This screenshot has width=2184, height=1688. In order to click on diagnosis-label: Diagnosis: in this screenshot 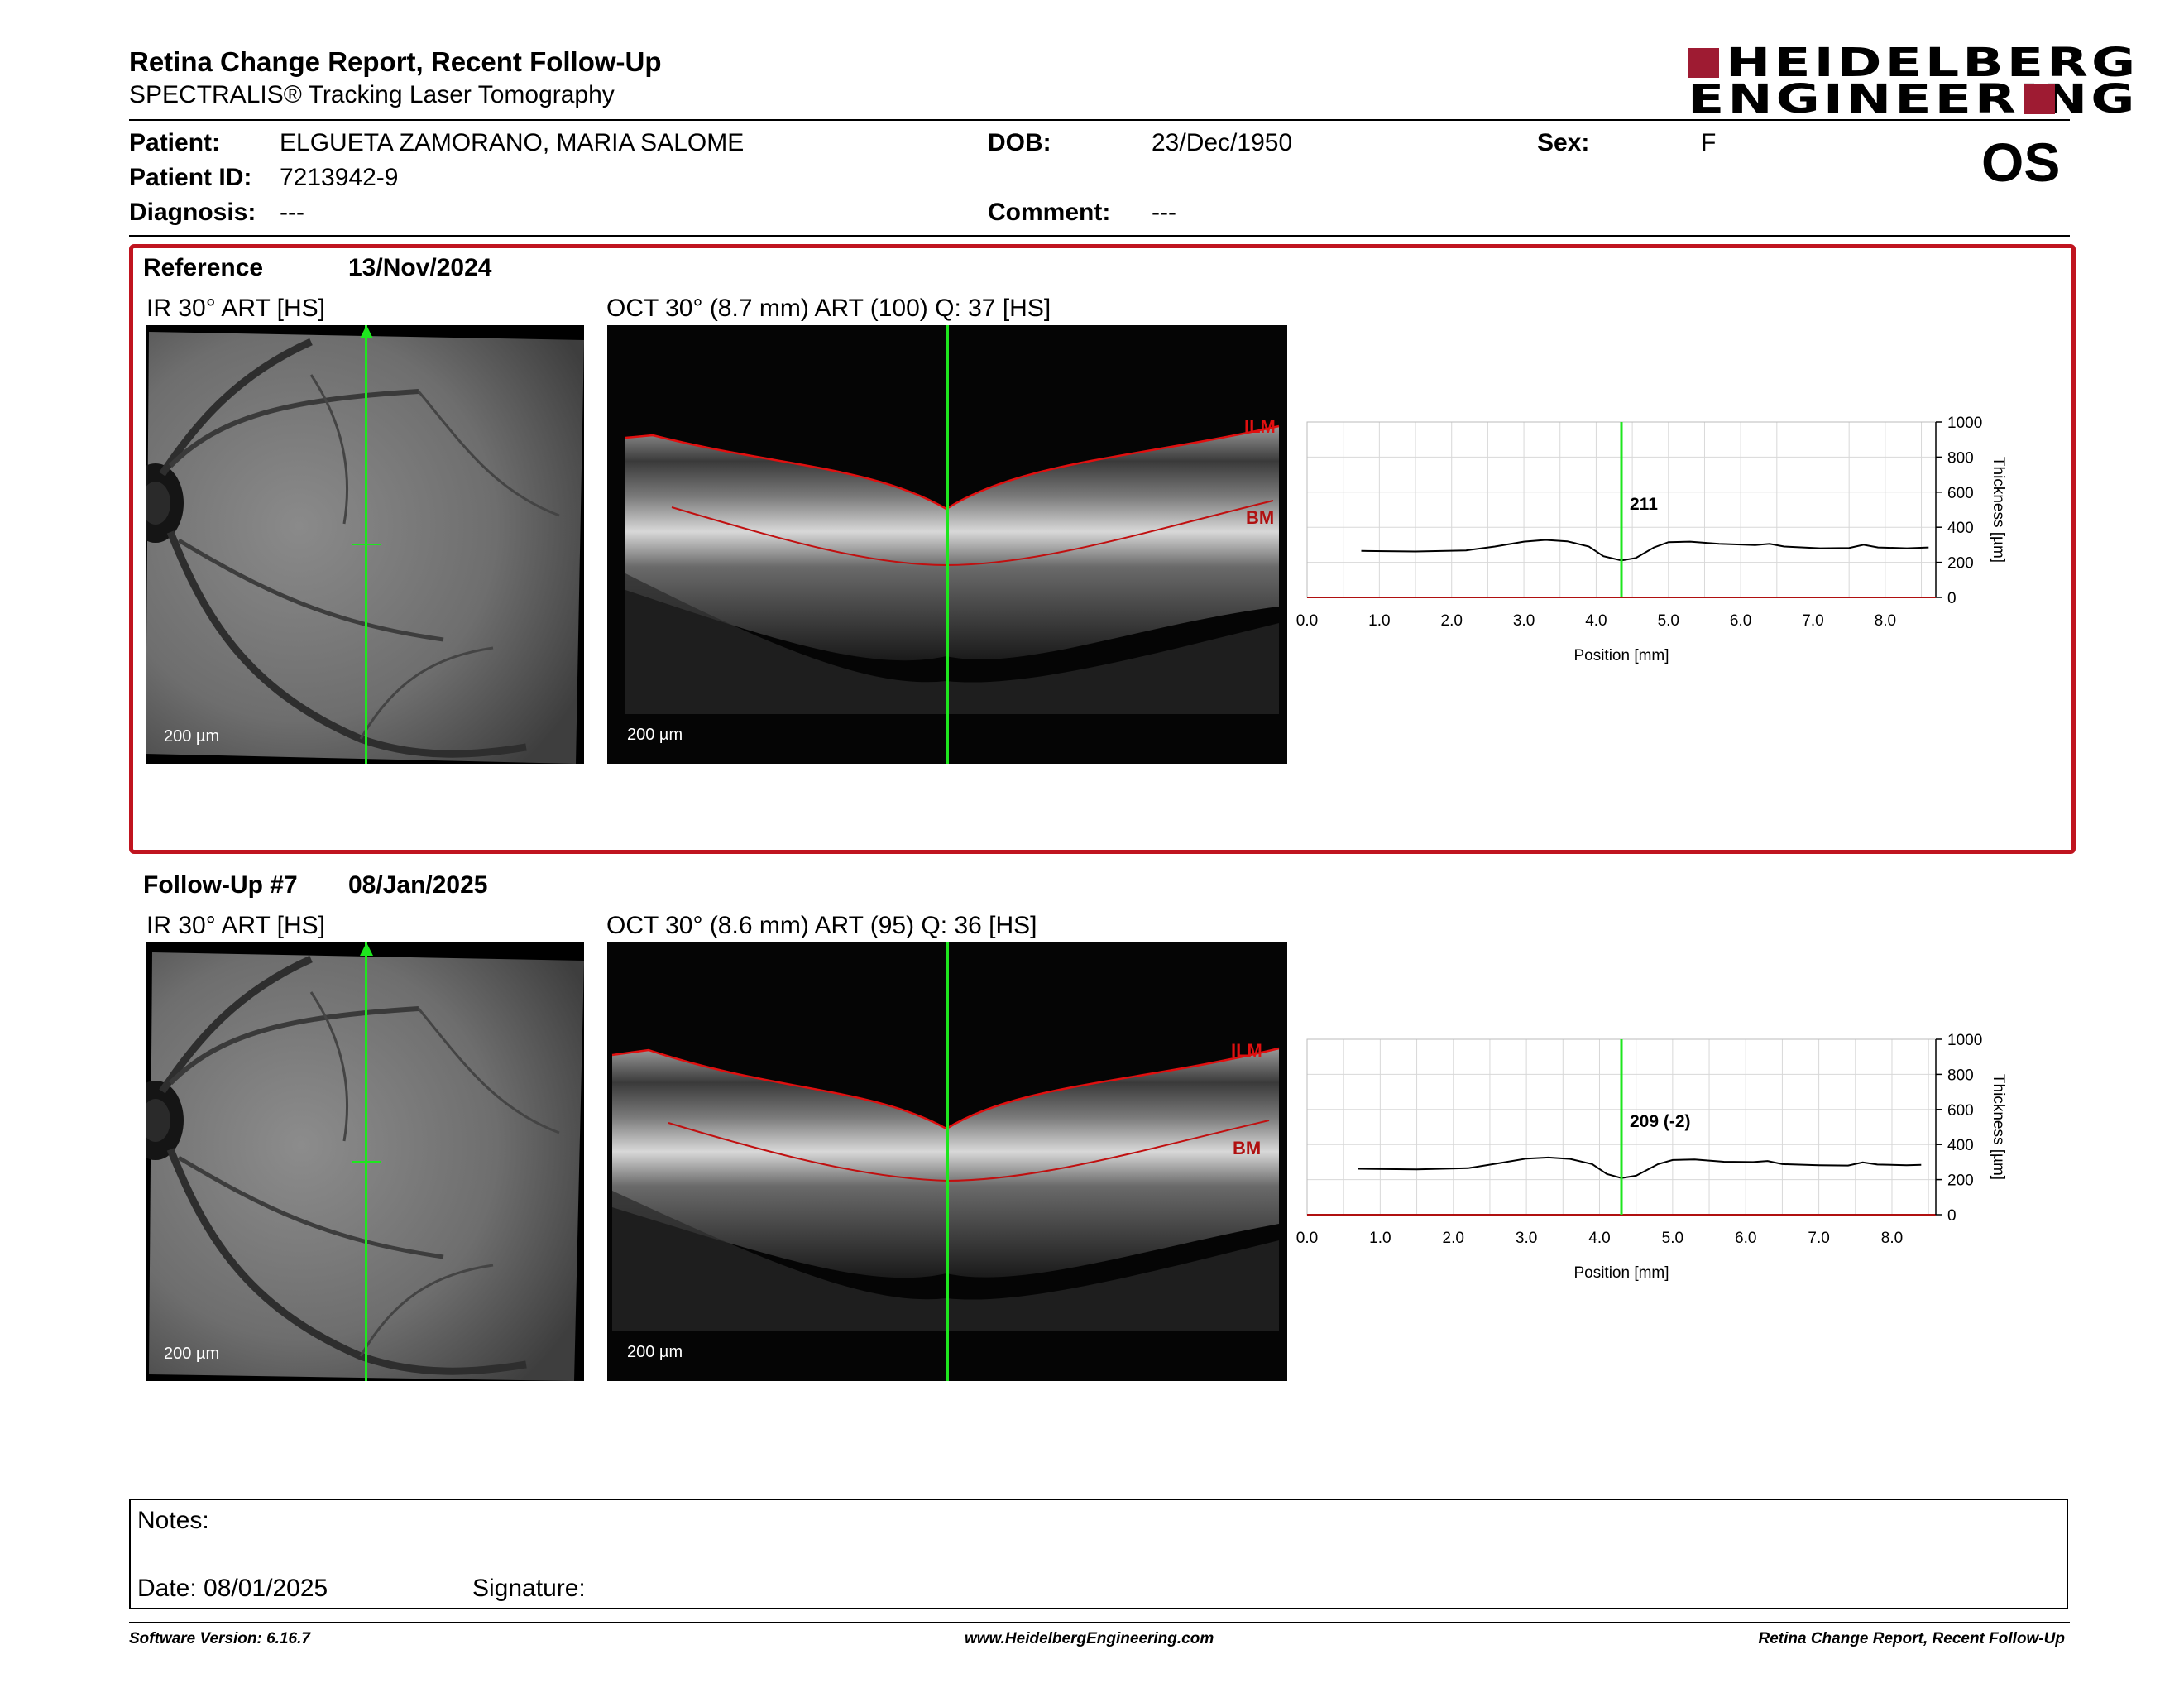, I will do `click(192, 212)`.